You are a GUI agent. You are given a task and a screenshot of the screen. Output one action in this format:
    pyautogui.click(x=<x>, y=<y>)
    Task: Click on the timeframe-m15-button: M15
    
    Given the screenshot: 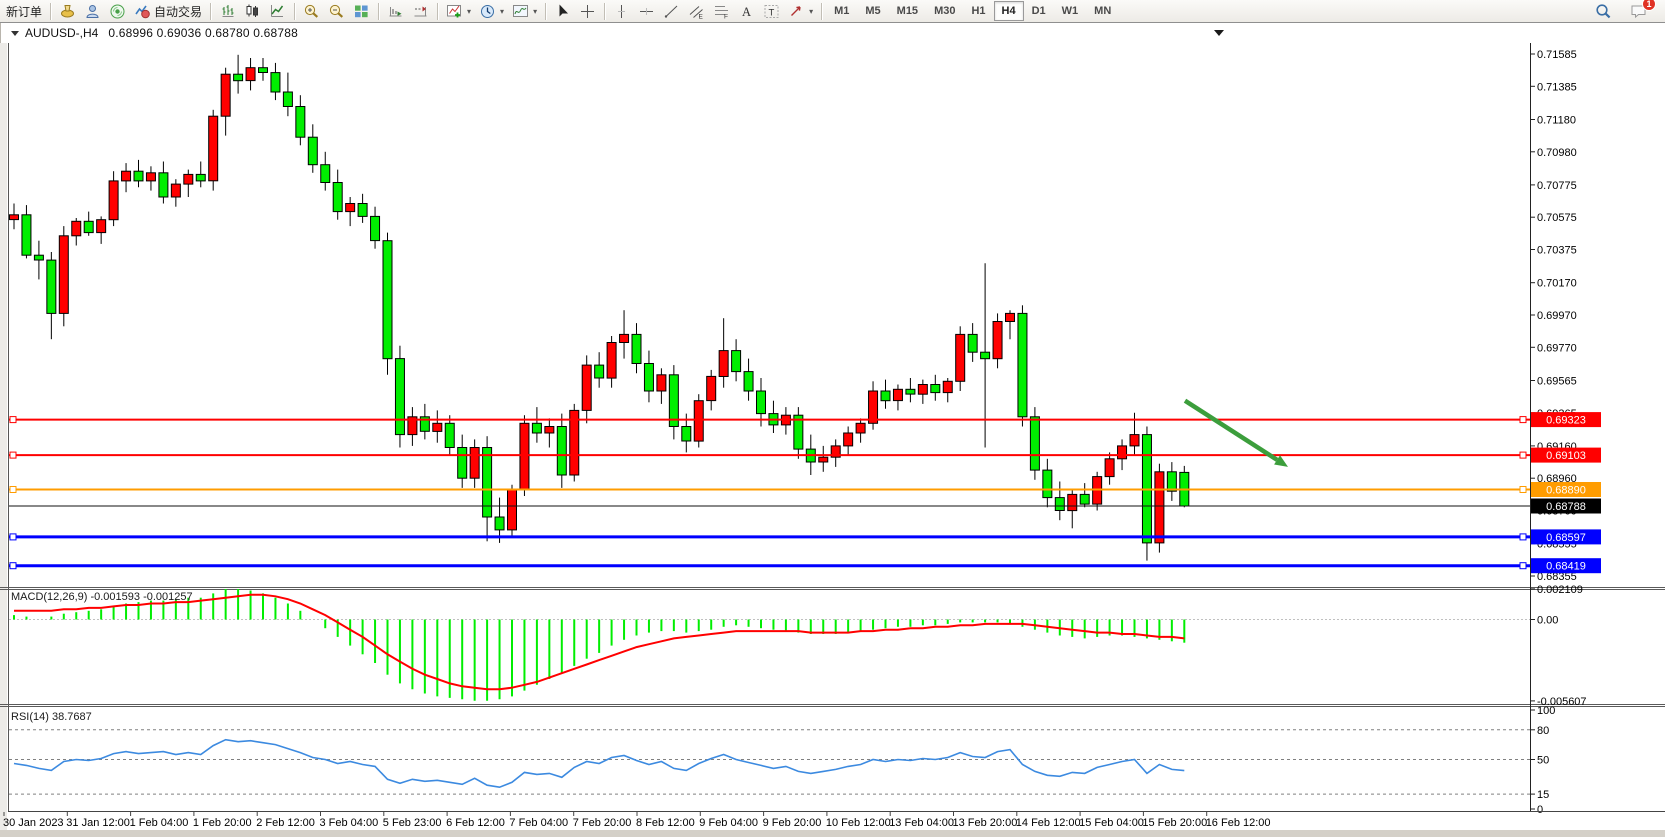 What is the action you would take?
    pyautogui.click(x=907, y=11)
    